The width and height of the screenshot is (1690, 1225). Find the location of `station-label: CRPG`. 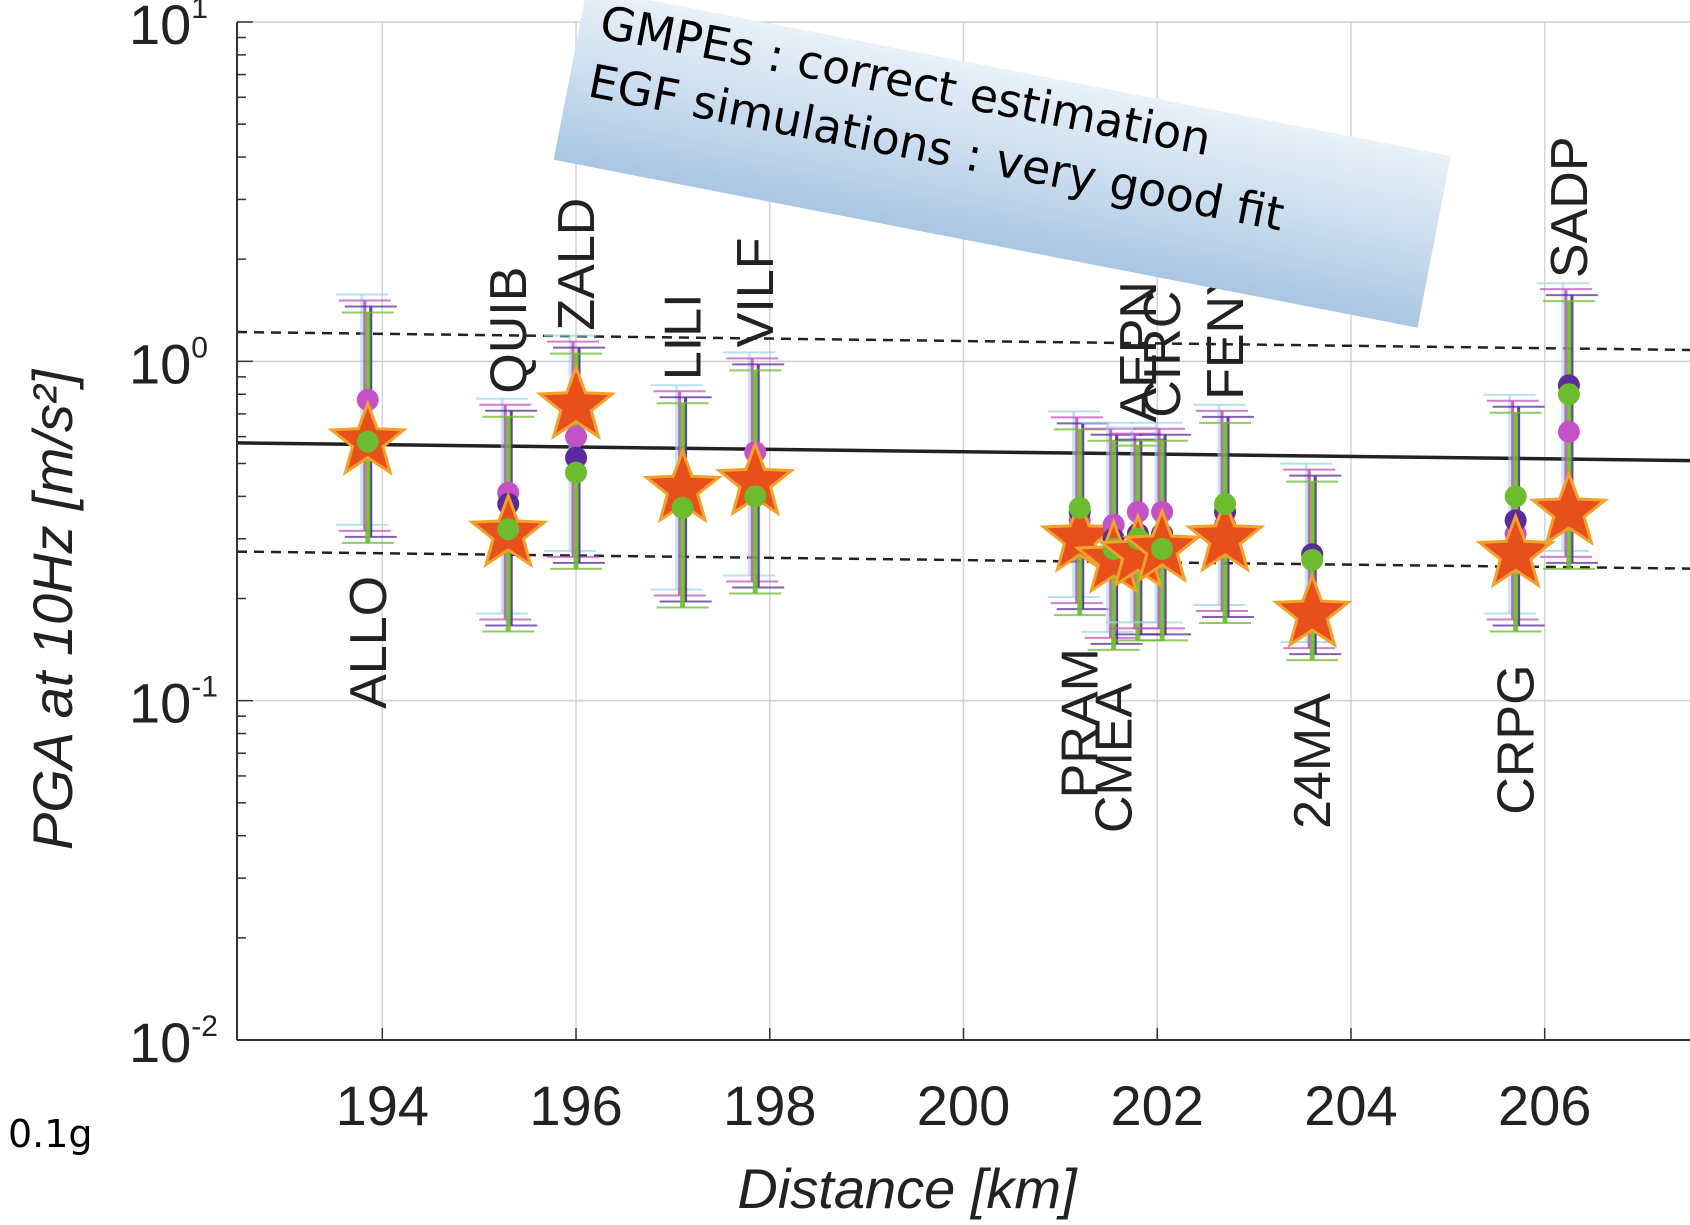

station-label: CRPG is located at coordinates (1517, 739).